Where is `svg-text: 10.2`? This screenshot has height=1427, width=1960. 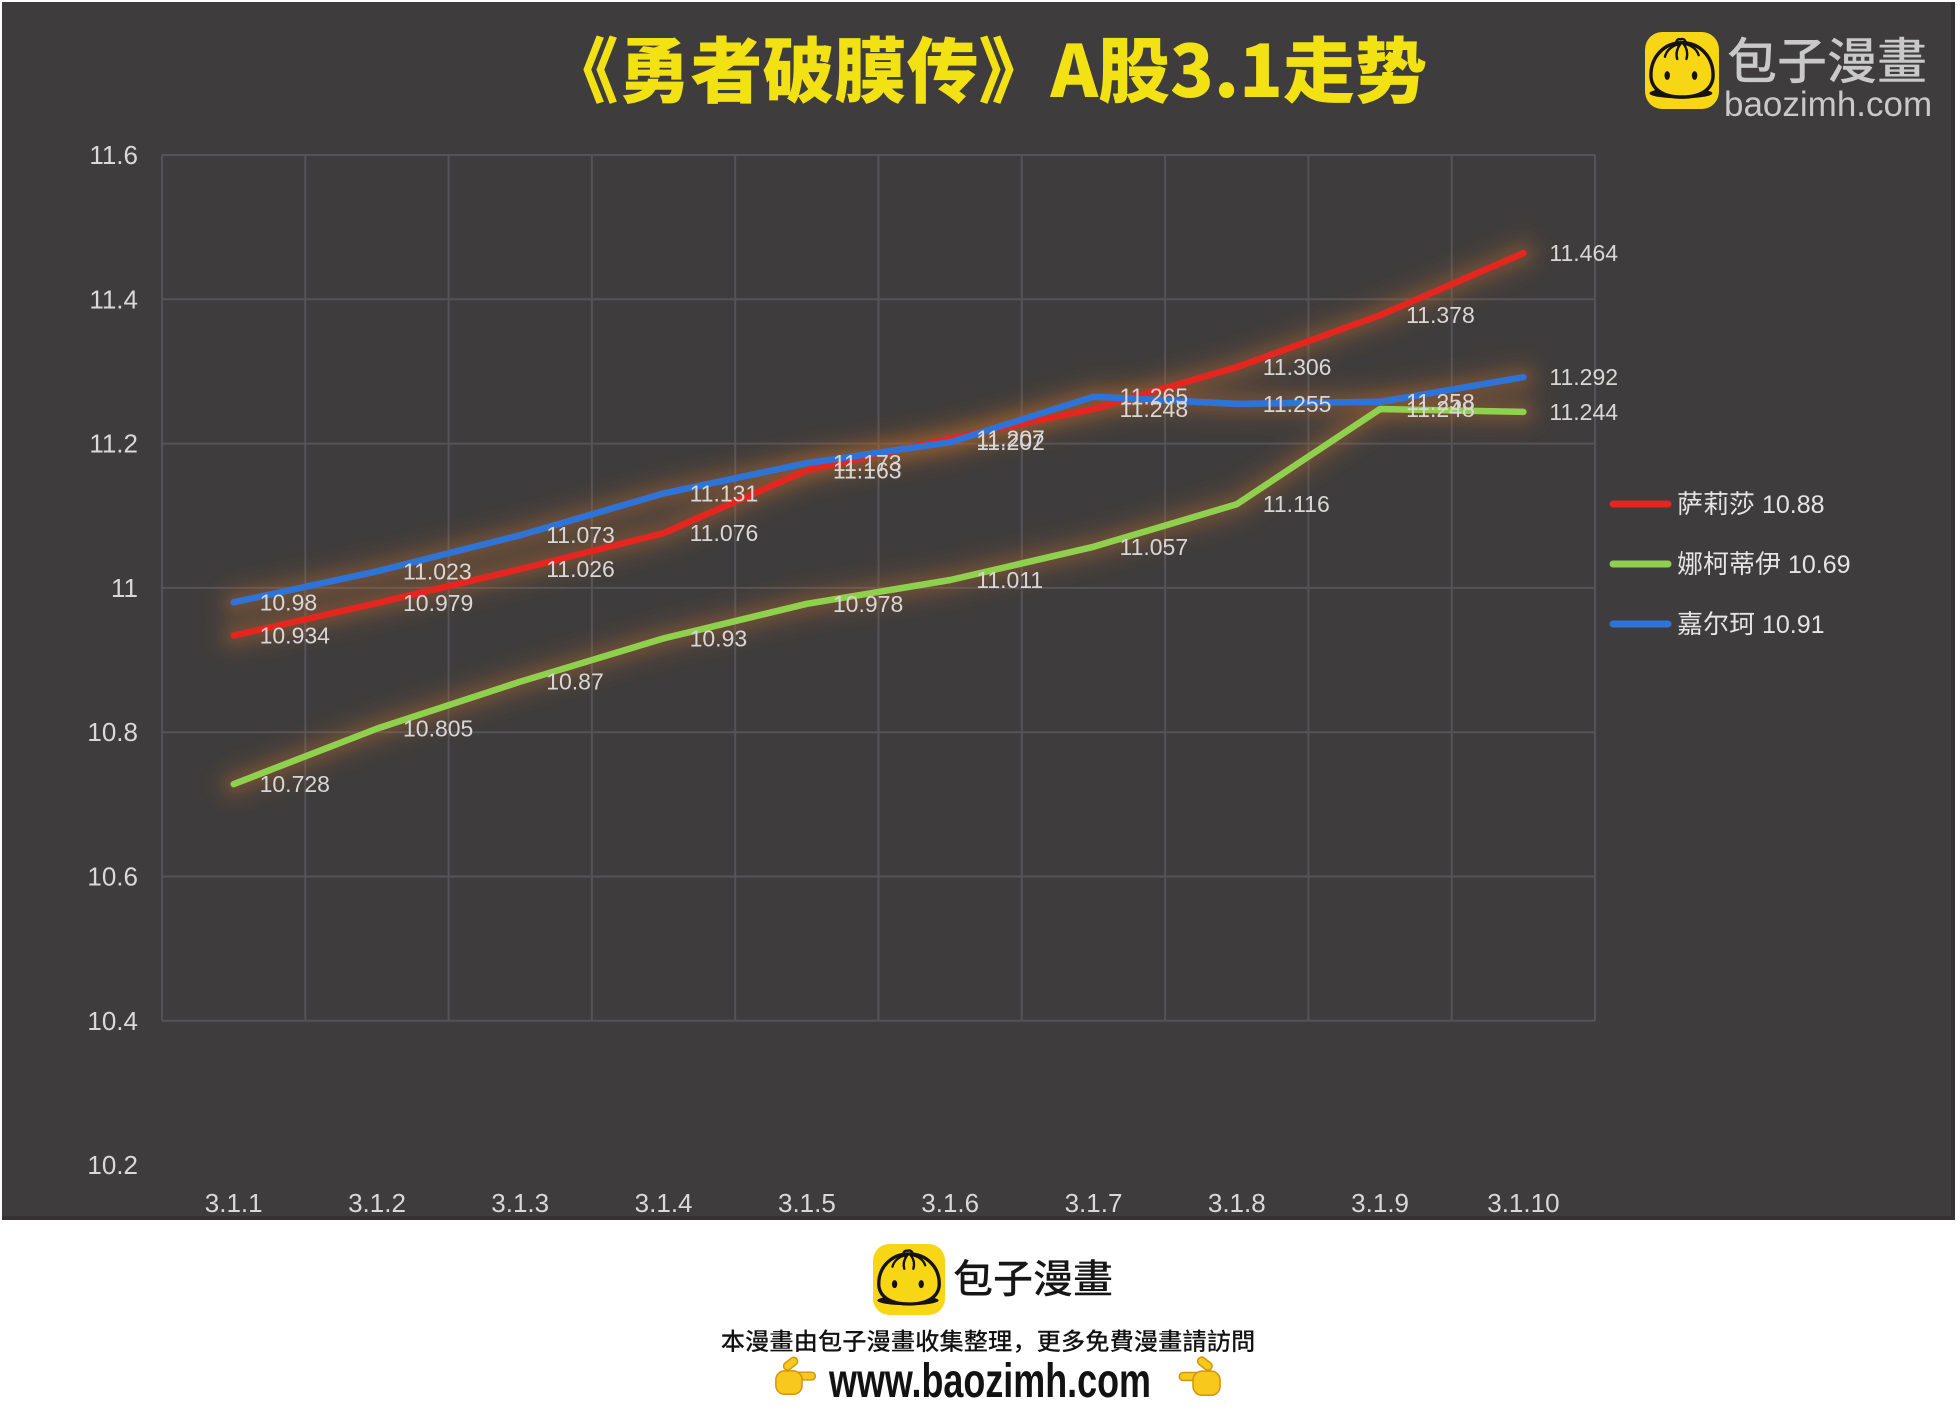 svg-text: 10.2 is located at coordinates (112, 1165).